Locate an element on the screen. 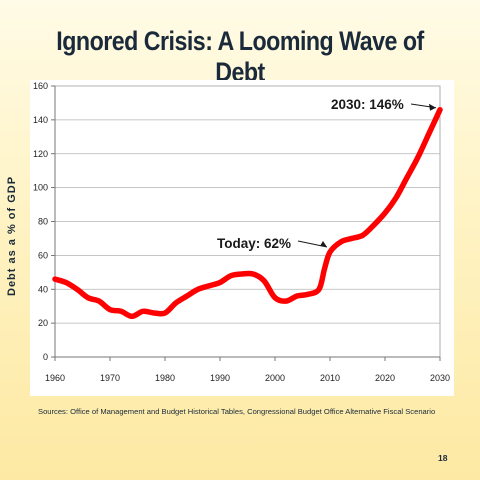  x-tick-label: 1960 is located at coordinates (55, 378).